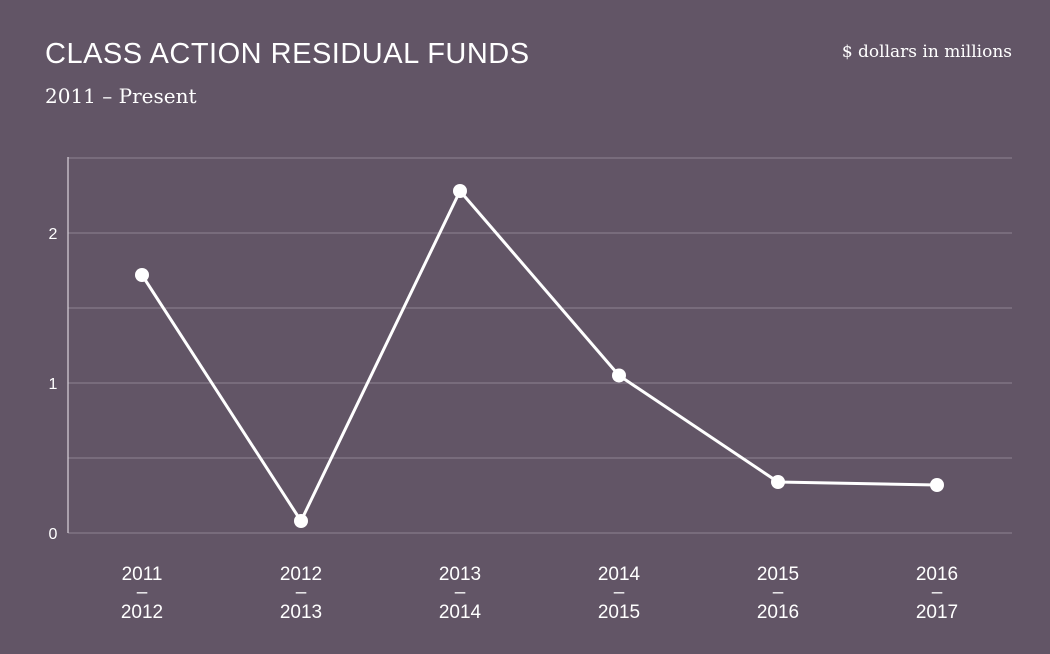  Describe the element at coordinates (937, 593) in the screenshot. I see `x-tick-label: 2016–2017` at that location.